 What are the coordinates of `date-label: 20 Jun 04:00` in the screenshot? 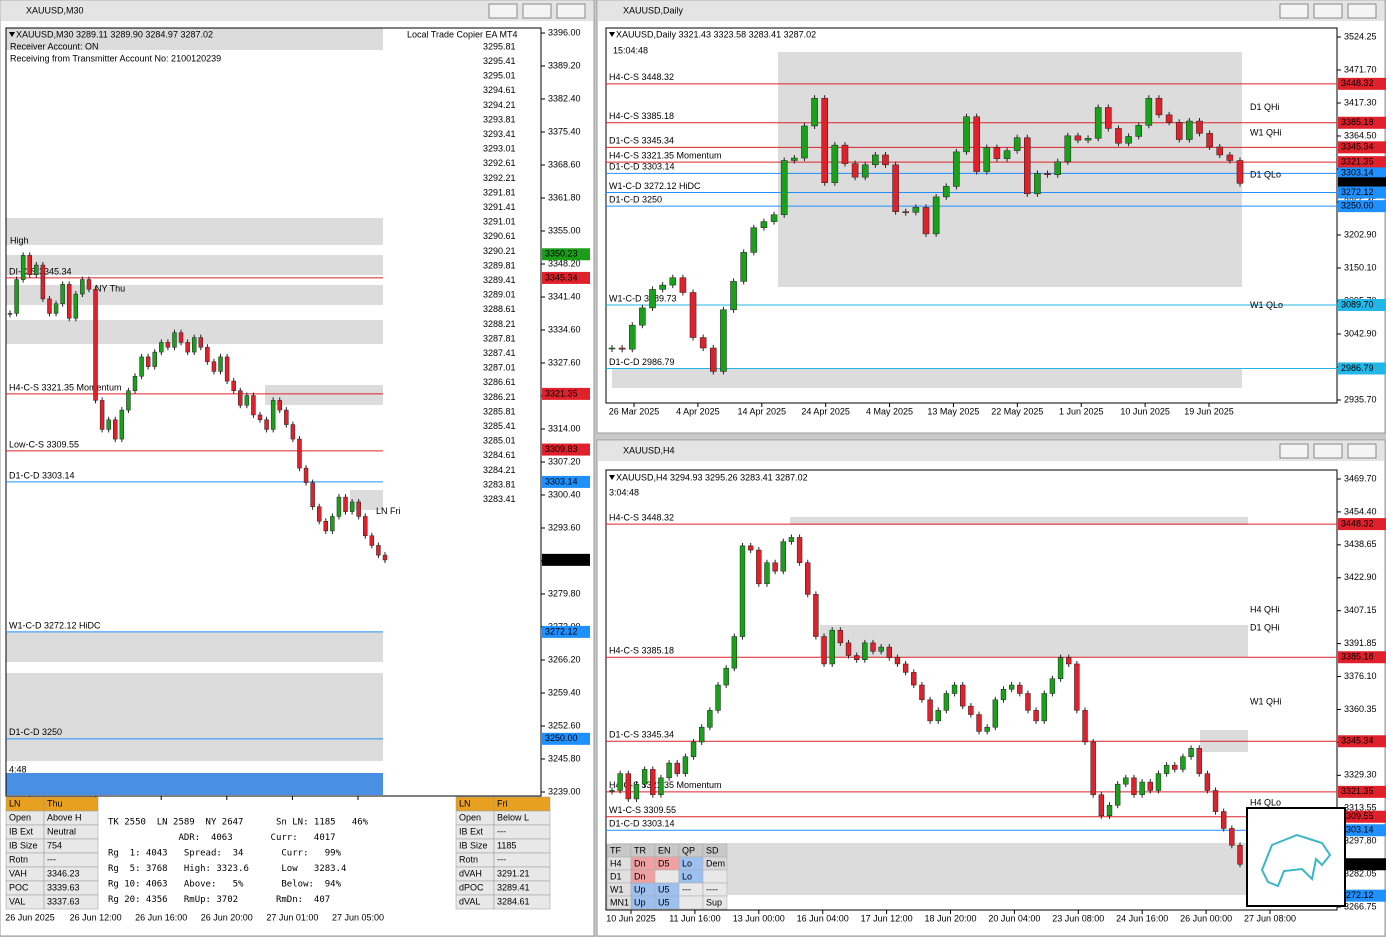 It's located at (1014, 918).